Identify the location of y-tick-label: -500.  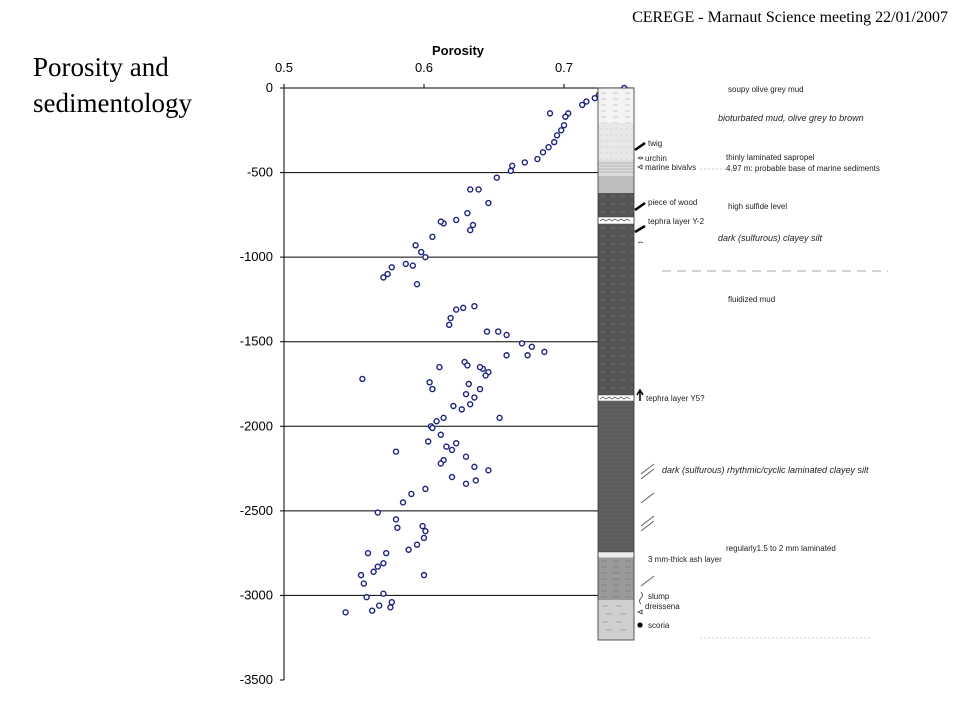
(260, 172).